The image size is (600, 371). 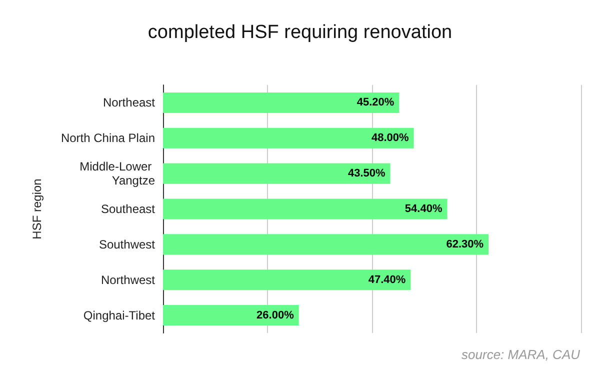 What do you see at coordinates (390, 138) in the screenshot?
I see `data-label: 48.00%` at bounding box center [390, 138].